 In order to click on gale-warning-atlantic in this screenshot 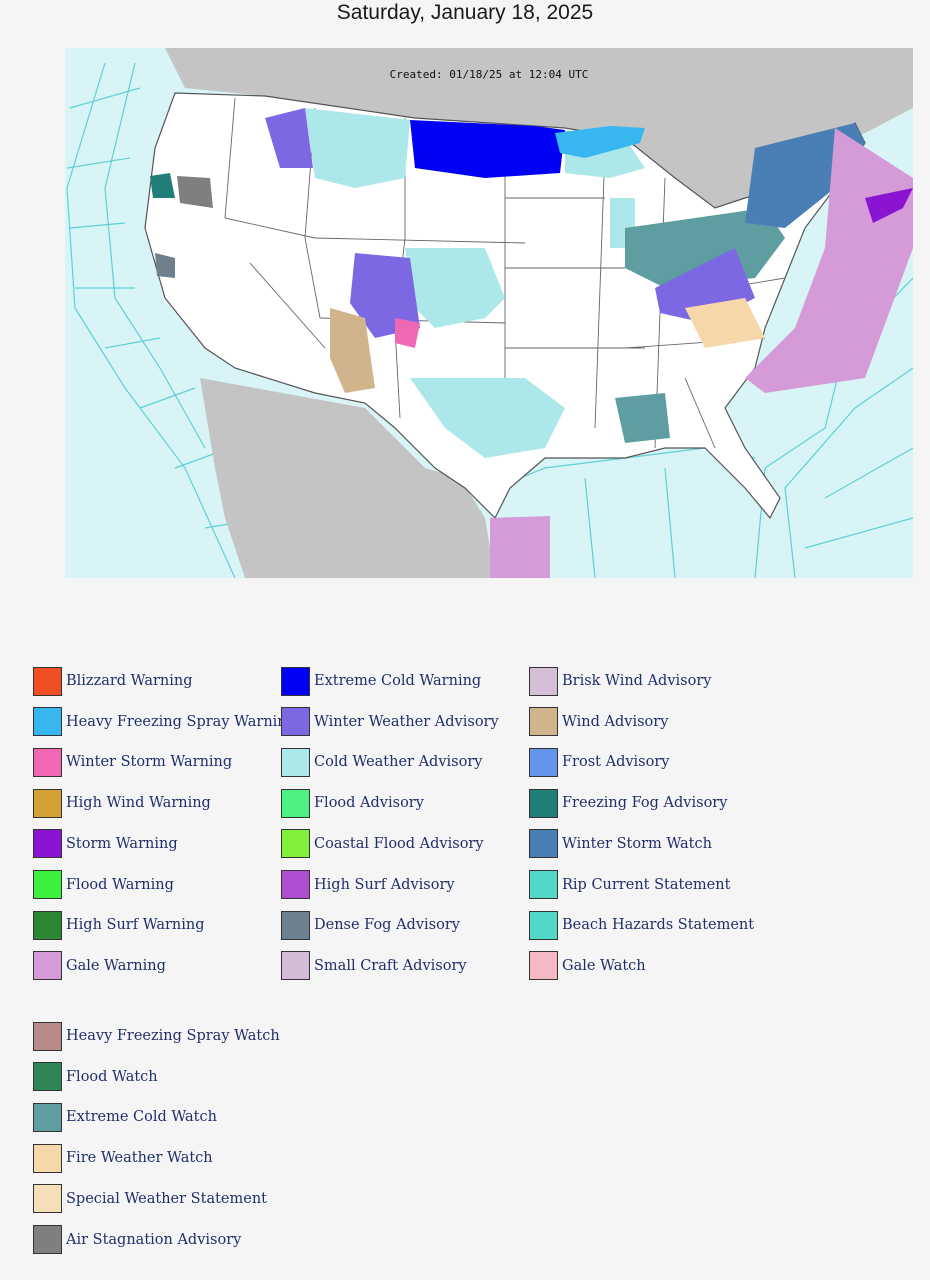, I will do `click(829, 260)`.